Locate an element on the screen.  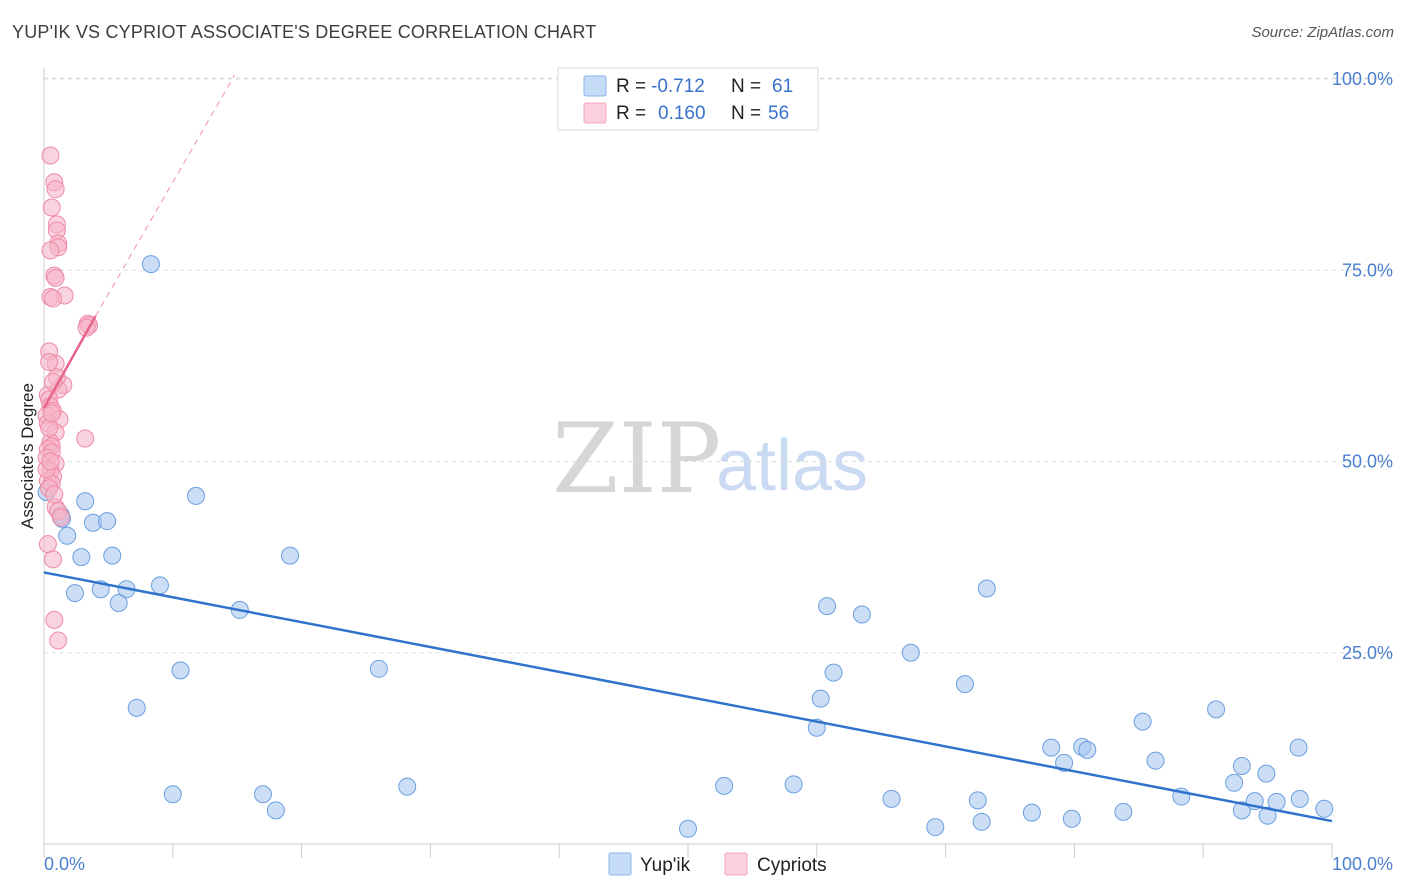
y-tick-label-50: 50.0% is located at coordinates (1367, 462).